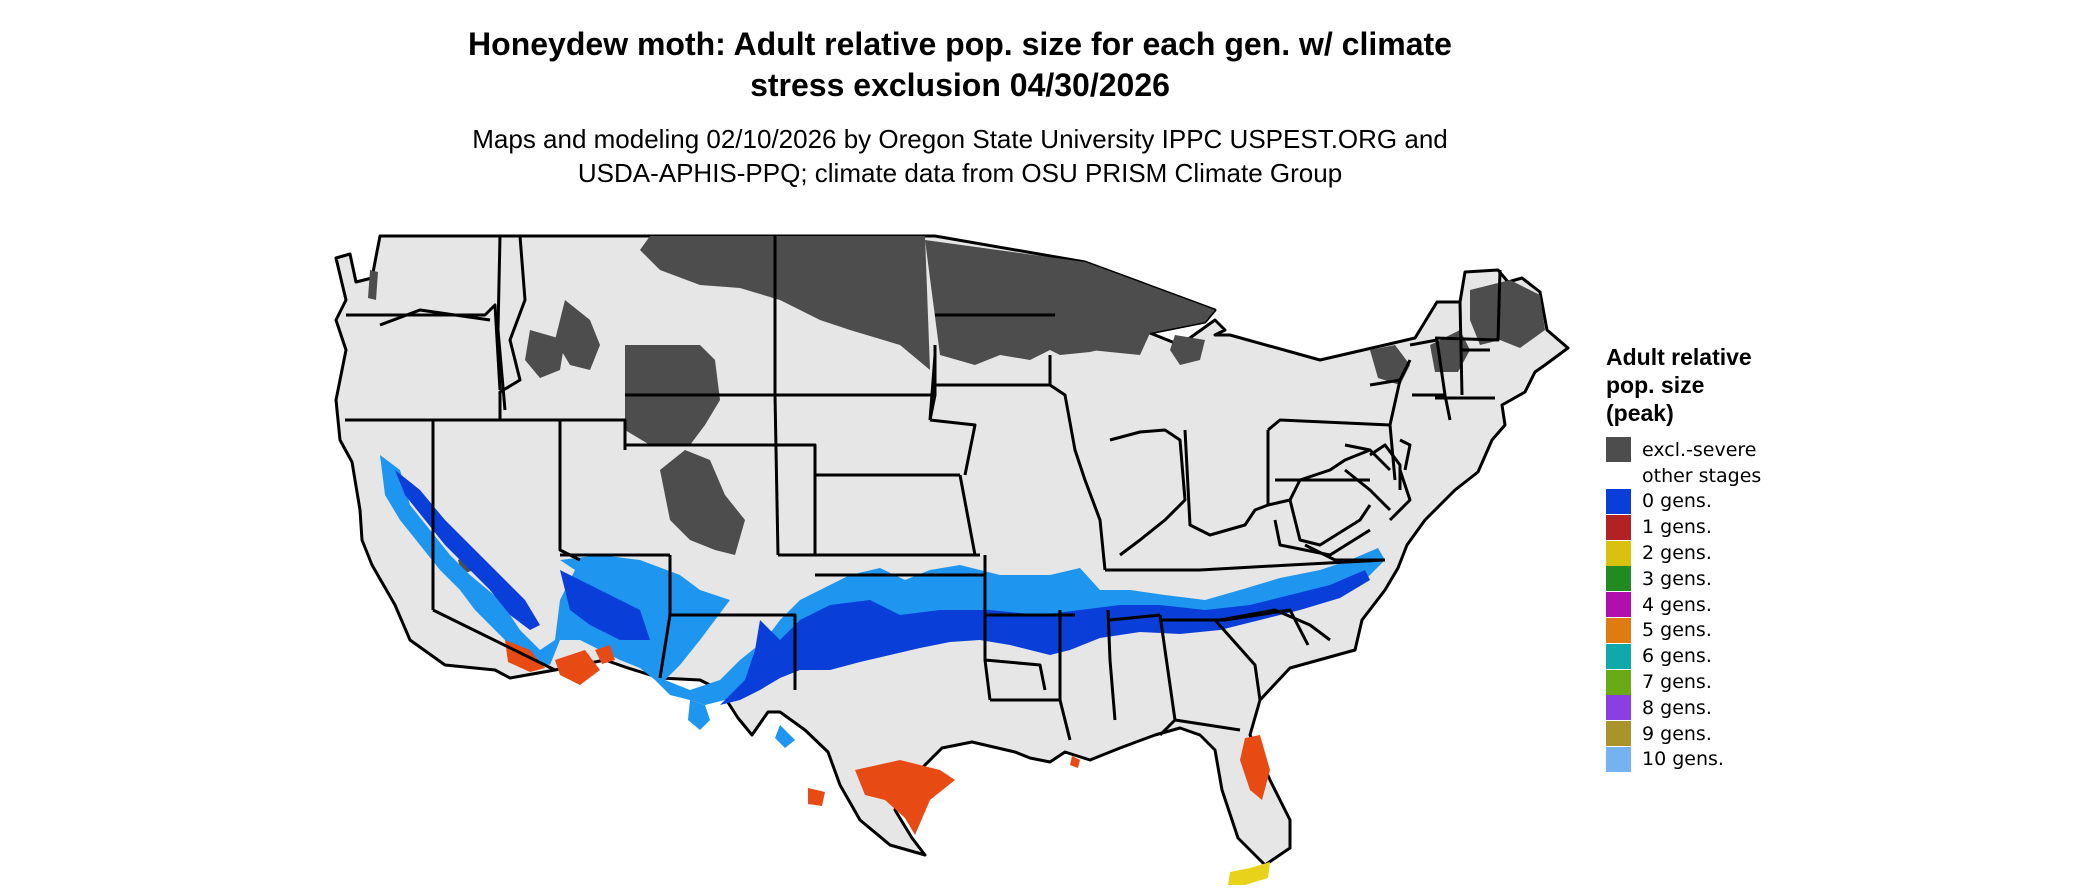 This screenshot has width=2100, height=892. What do you see at coordinates (1736, 579) in the screenshot?
I see `legend-item: 3 gens.` at bounding box center [1736, 579].